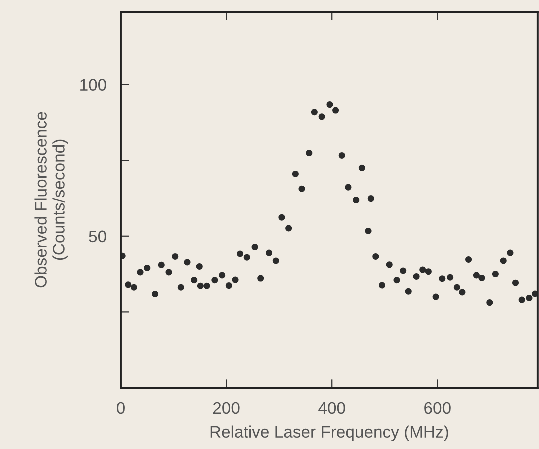 This screenshot has height=449, width=539. Describe the element at coordinates (93, 85) in the screenshot. I see `y-tick-label: 100` at that location.